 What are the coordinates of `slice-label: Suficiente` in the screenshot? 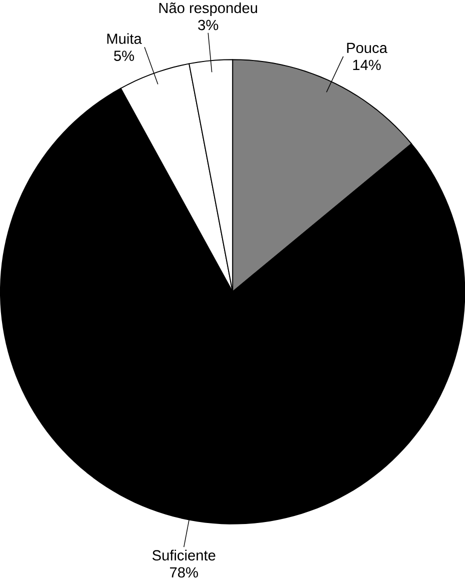 It's located at (184, 555).